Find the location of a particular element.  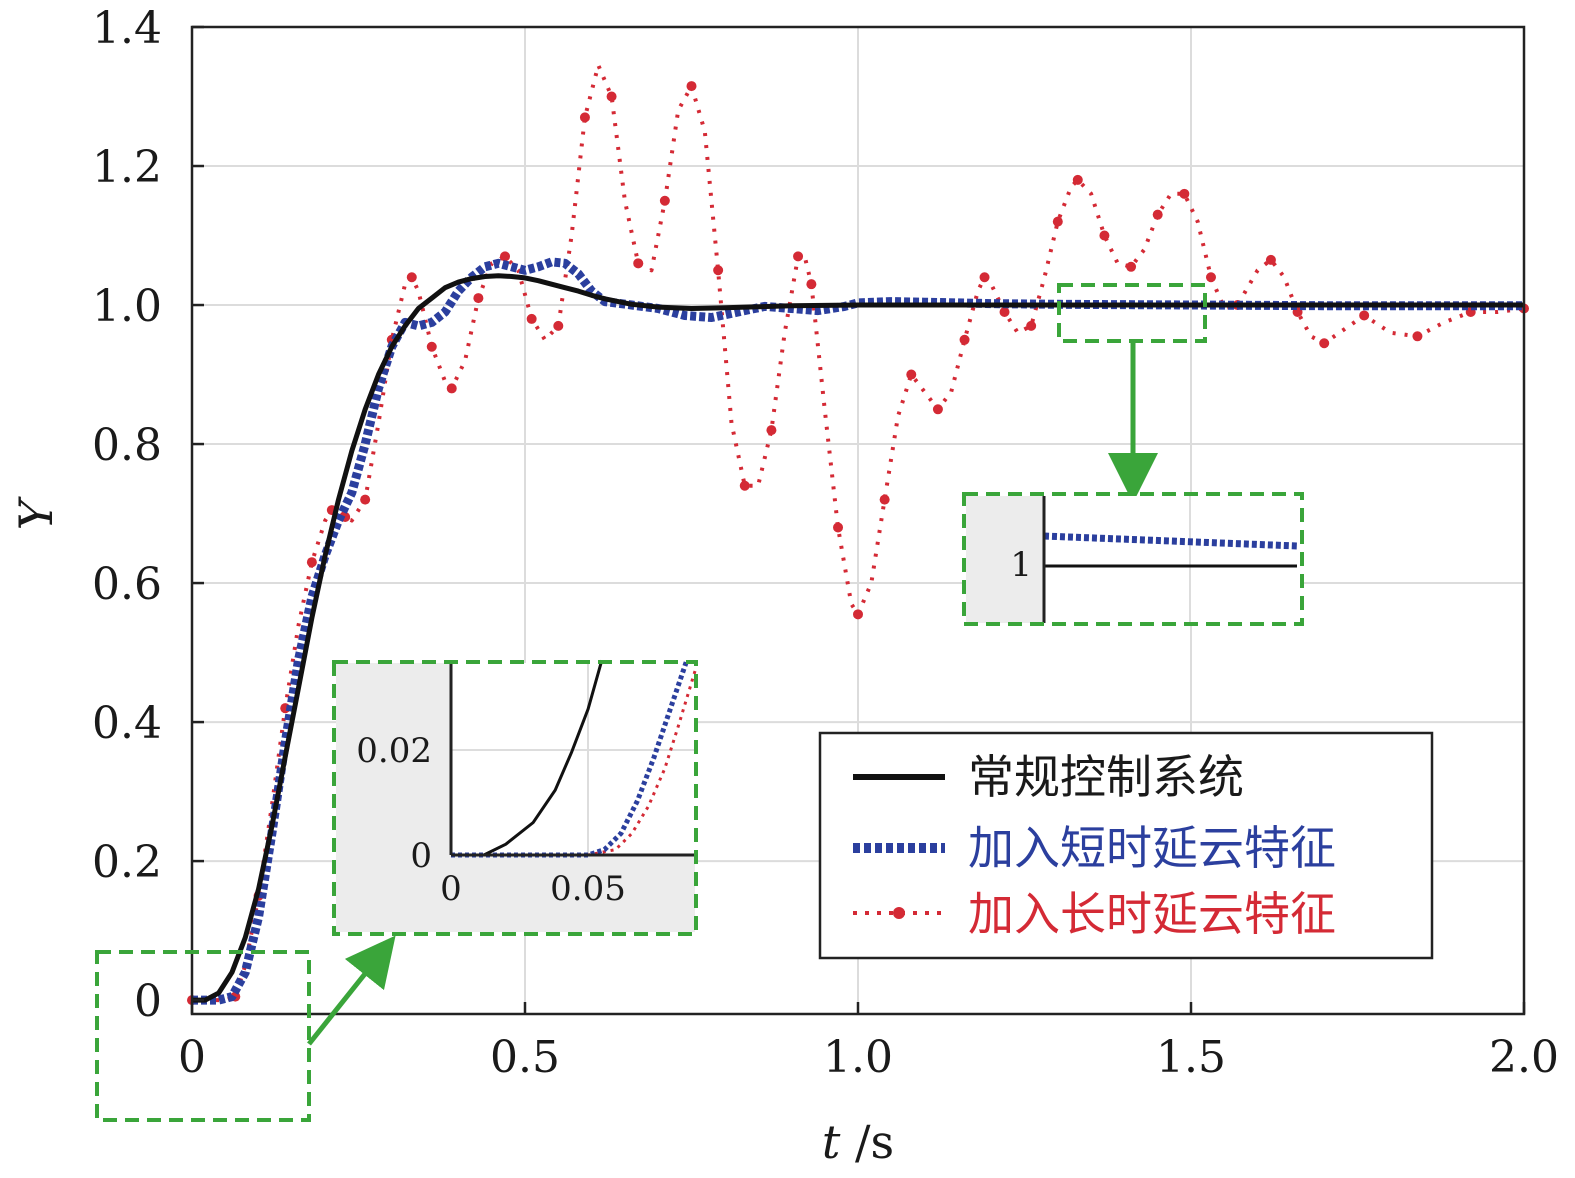

y-tick-label-4: 0.8 is located at coordinates (127, 445).